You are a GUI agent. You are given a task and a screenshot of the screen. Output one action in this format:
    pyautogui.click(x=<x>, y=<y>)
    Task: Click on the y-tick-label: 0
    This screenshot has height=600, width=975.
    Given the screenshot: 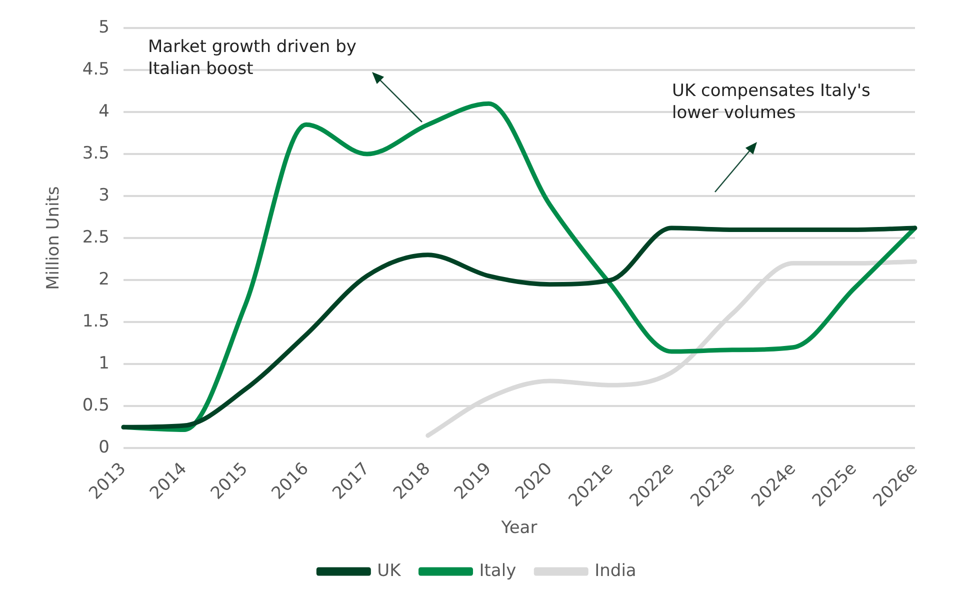 What is the action you would take?
    pyautogui.click(x=104, y=448)
    